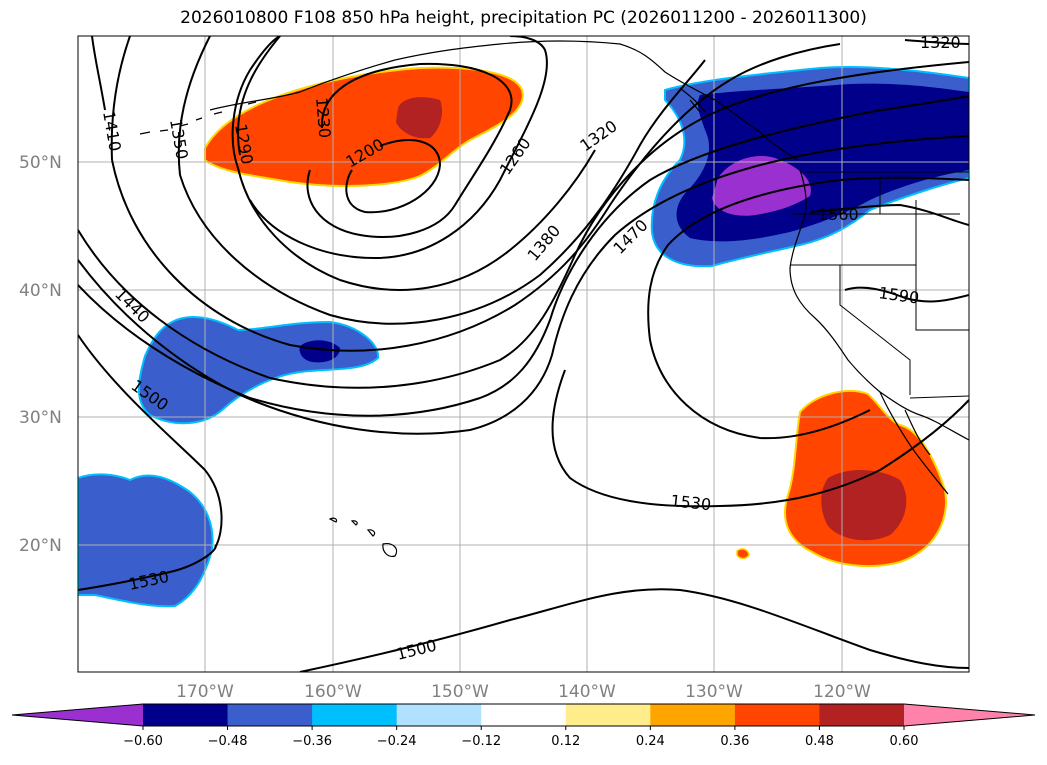  What do you see at coordinates (838, 214) in the screenshot?
I see `contour-label-1560: 1560` at bounding box center [838, 214].